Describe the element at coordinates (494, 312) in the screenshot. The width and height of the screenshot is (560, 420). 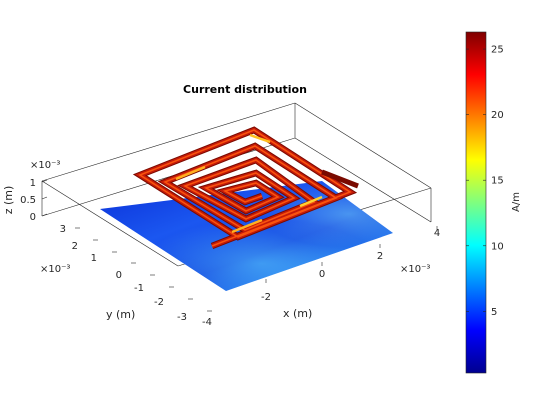
I see `colorbar-tick-label: 5` at that location.